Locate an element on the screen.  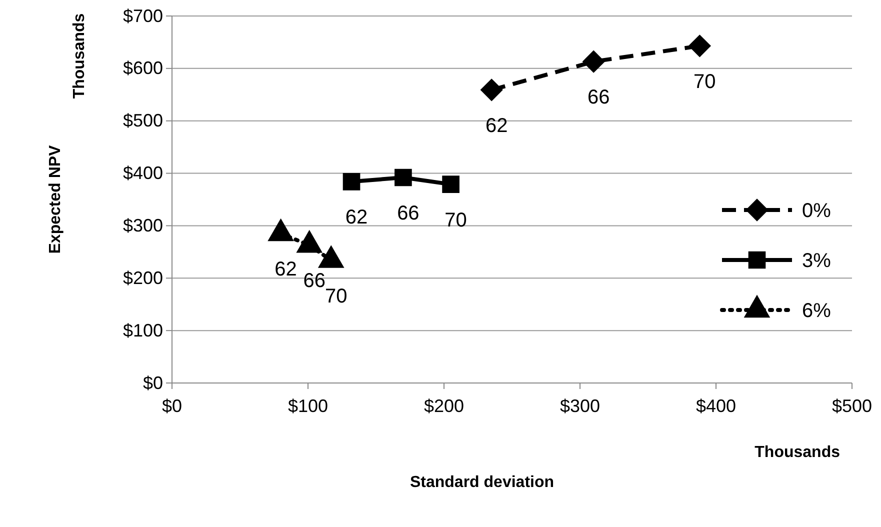
legend-label: 0% is located at coordinates (817, 211).